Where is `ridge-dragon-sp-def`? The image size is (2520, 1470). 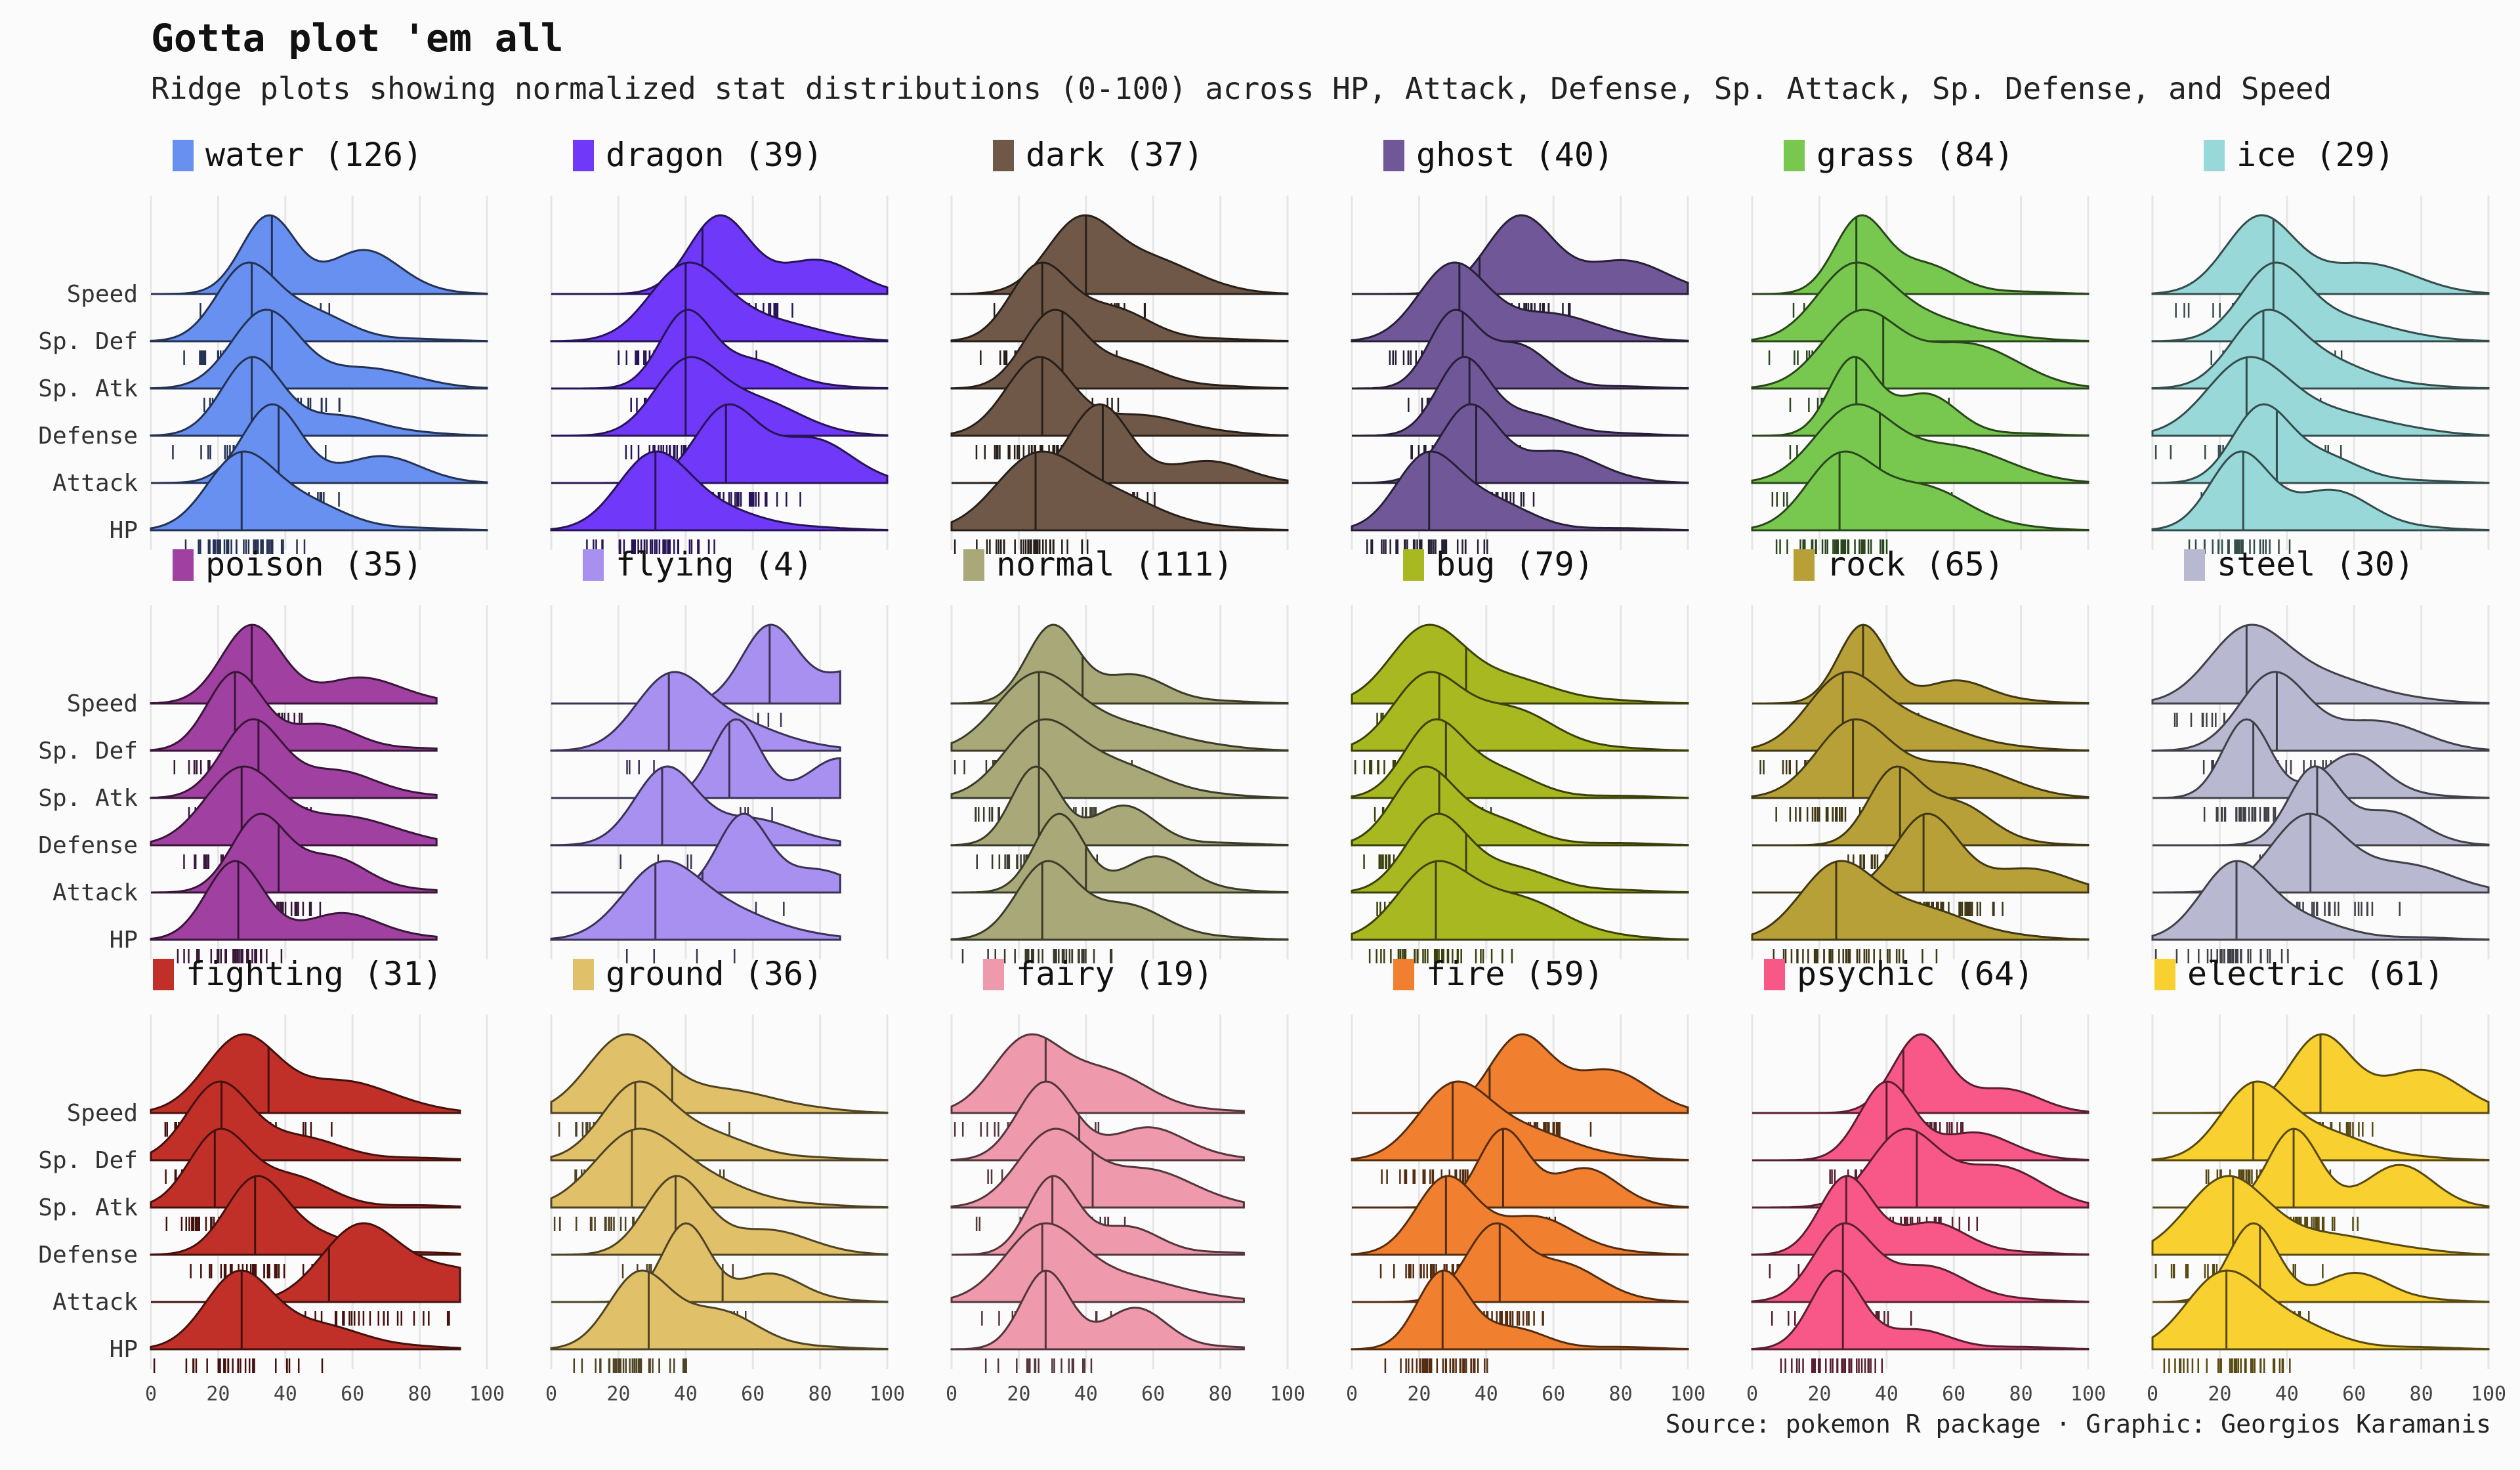
ridge-dragon-sp-def is located at coordinates (719, 302).